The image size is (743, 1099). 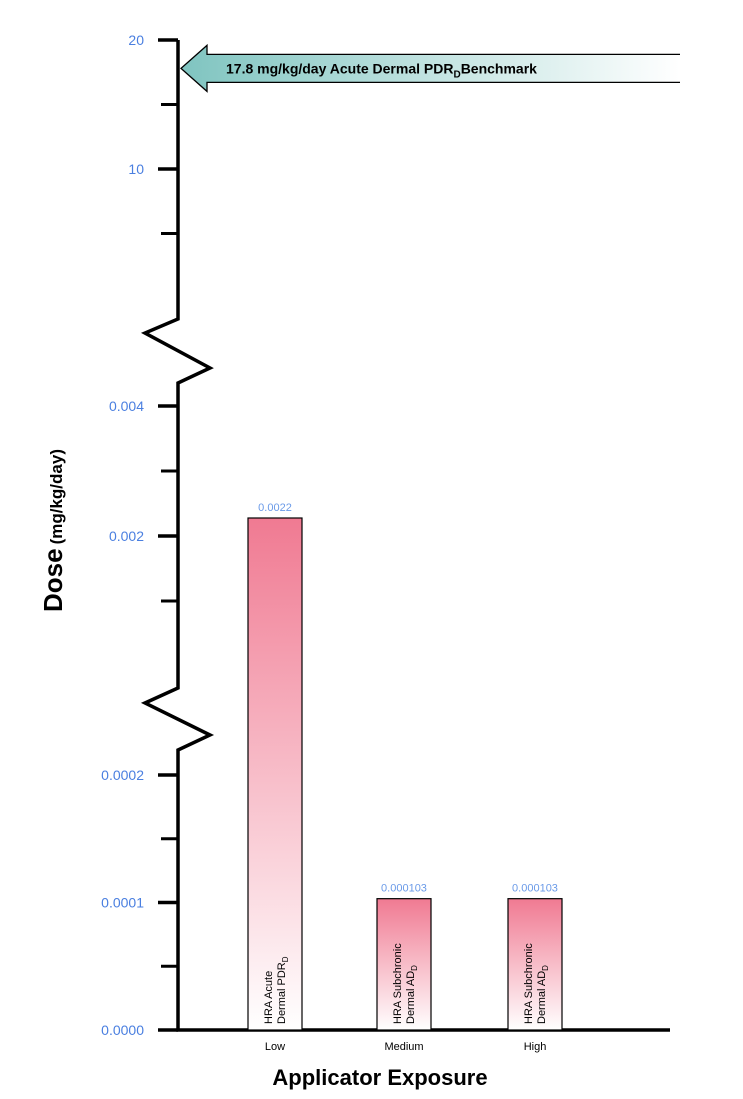 I want to click on tick-label: 10, so click(x=136, y=169).